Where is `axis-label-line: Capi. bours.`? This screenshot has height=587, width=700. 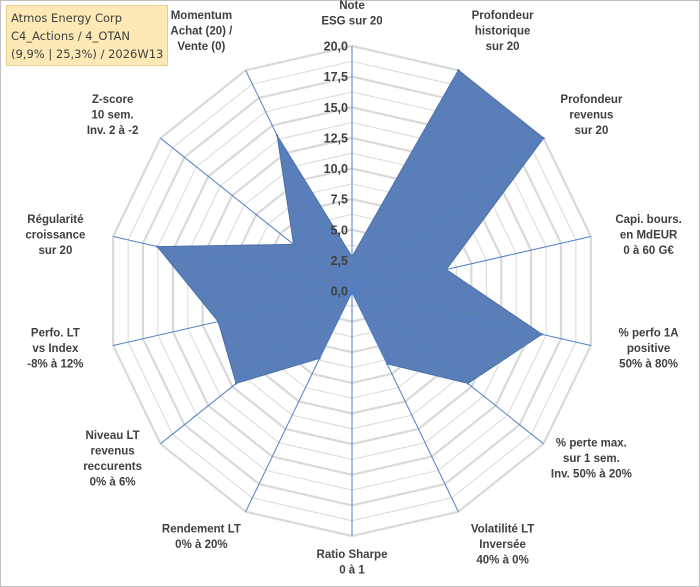 axis-label-line: Capi. bours. is located at coordinates (648, 220).